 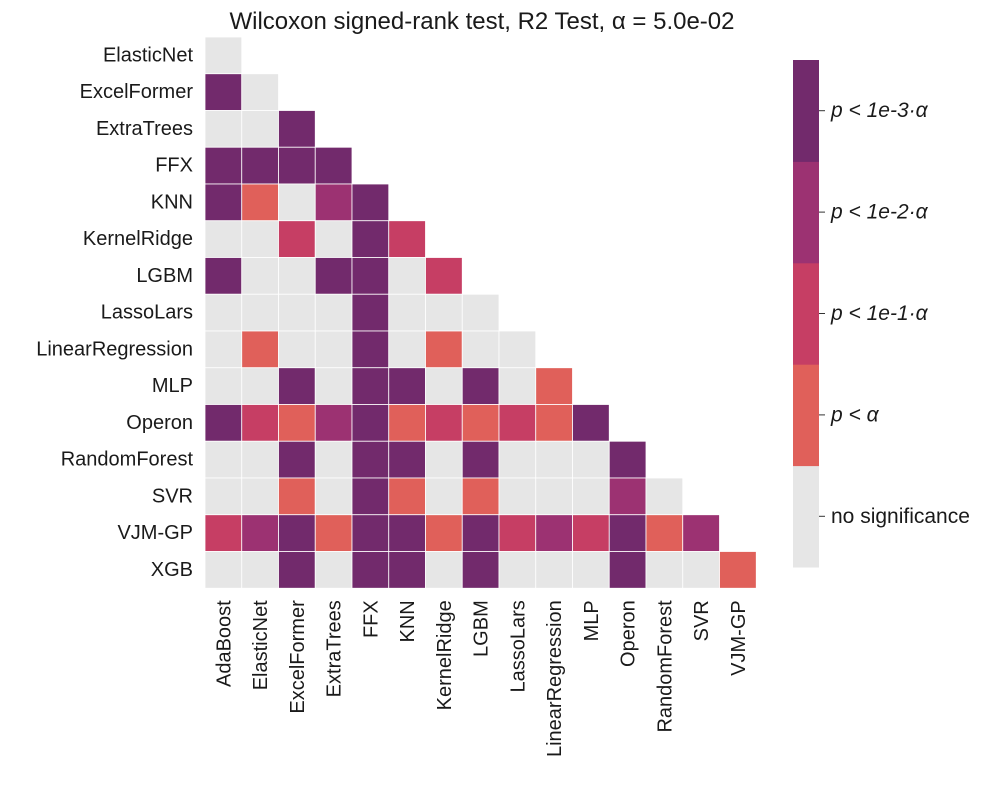 I want to click on heatmap-cell-knn-excelformer, so click(x=297, y=202).